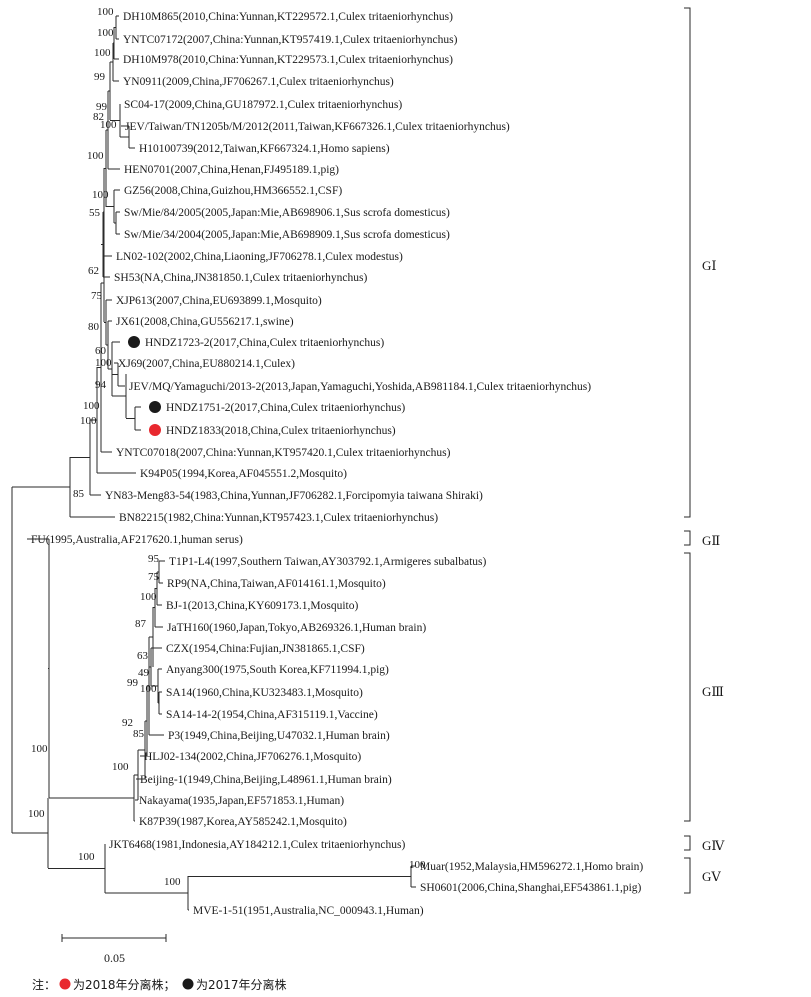 The width and height of the screenshot is (811, 997). What do you see at coordinates (144, 673) in the screenshot?
I see `bootstrap-value: 49` at bounding box center [144, 673].